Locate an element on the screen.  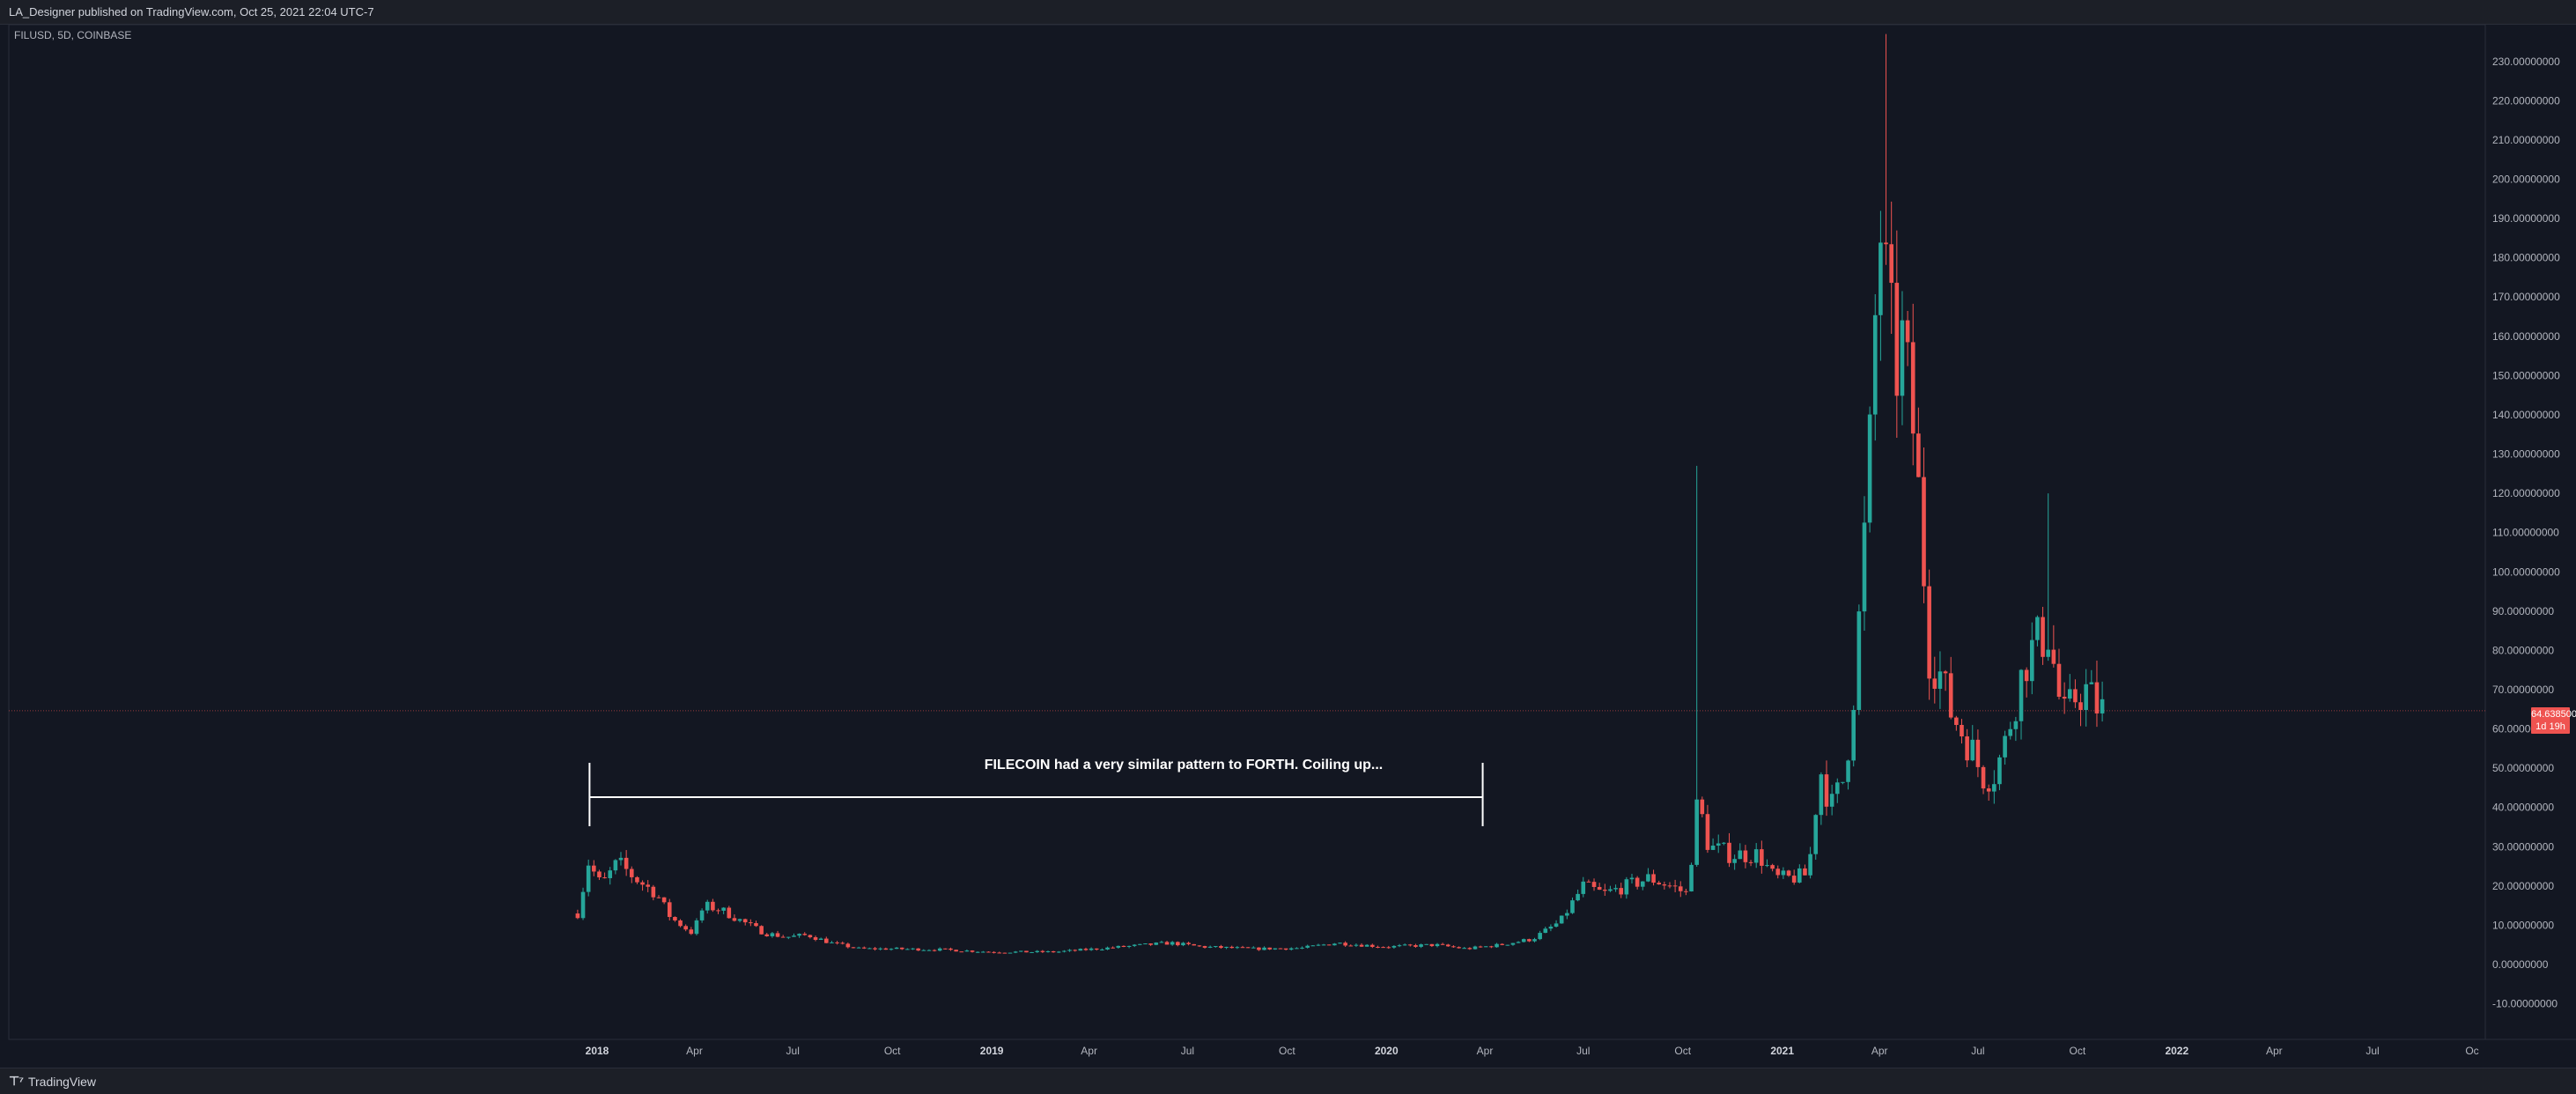
price-tick-label: 20.00000000 is located at coordinates (2523, 886).